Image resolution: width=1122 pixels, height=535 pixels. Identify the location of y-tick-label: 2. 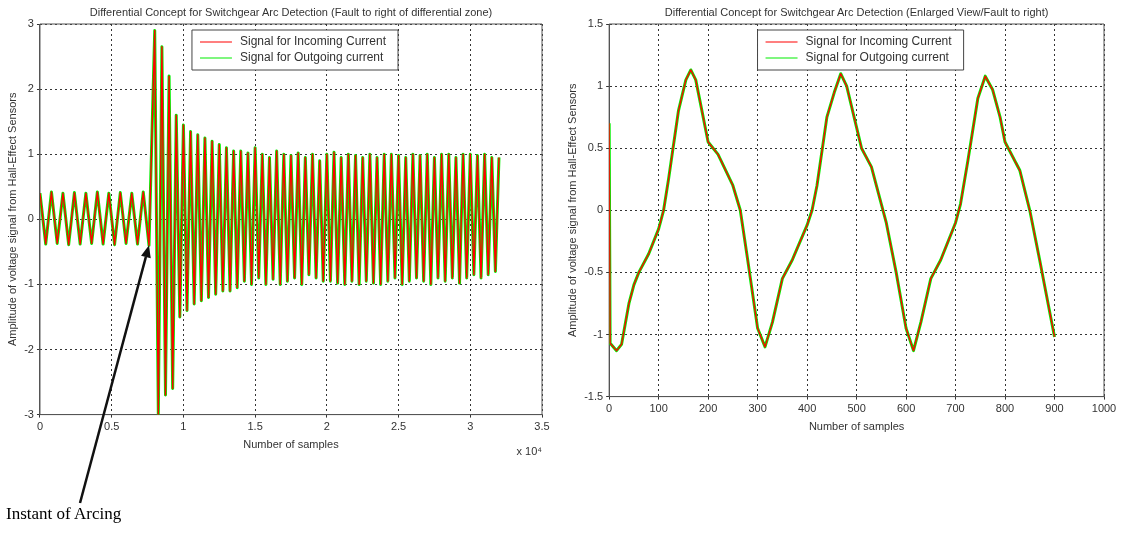
(30, 88).